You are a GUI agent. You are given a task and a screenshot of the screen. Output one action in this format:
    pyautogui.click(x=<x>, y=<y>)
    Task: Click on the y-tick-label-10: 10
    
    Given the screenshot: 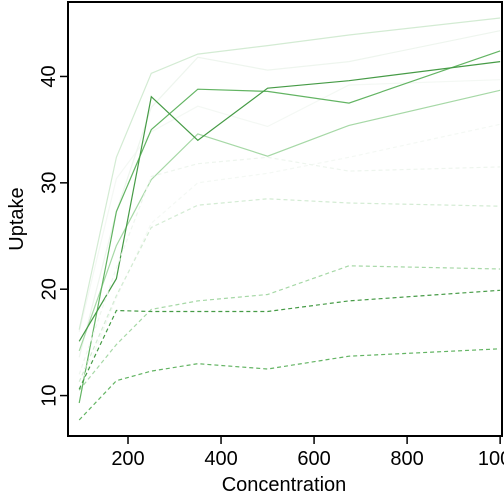 What is the action you would take?
    pyautogui.click(x=49, y=395)
    